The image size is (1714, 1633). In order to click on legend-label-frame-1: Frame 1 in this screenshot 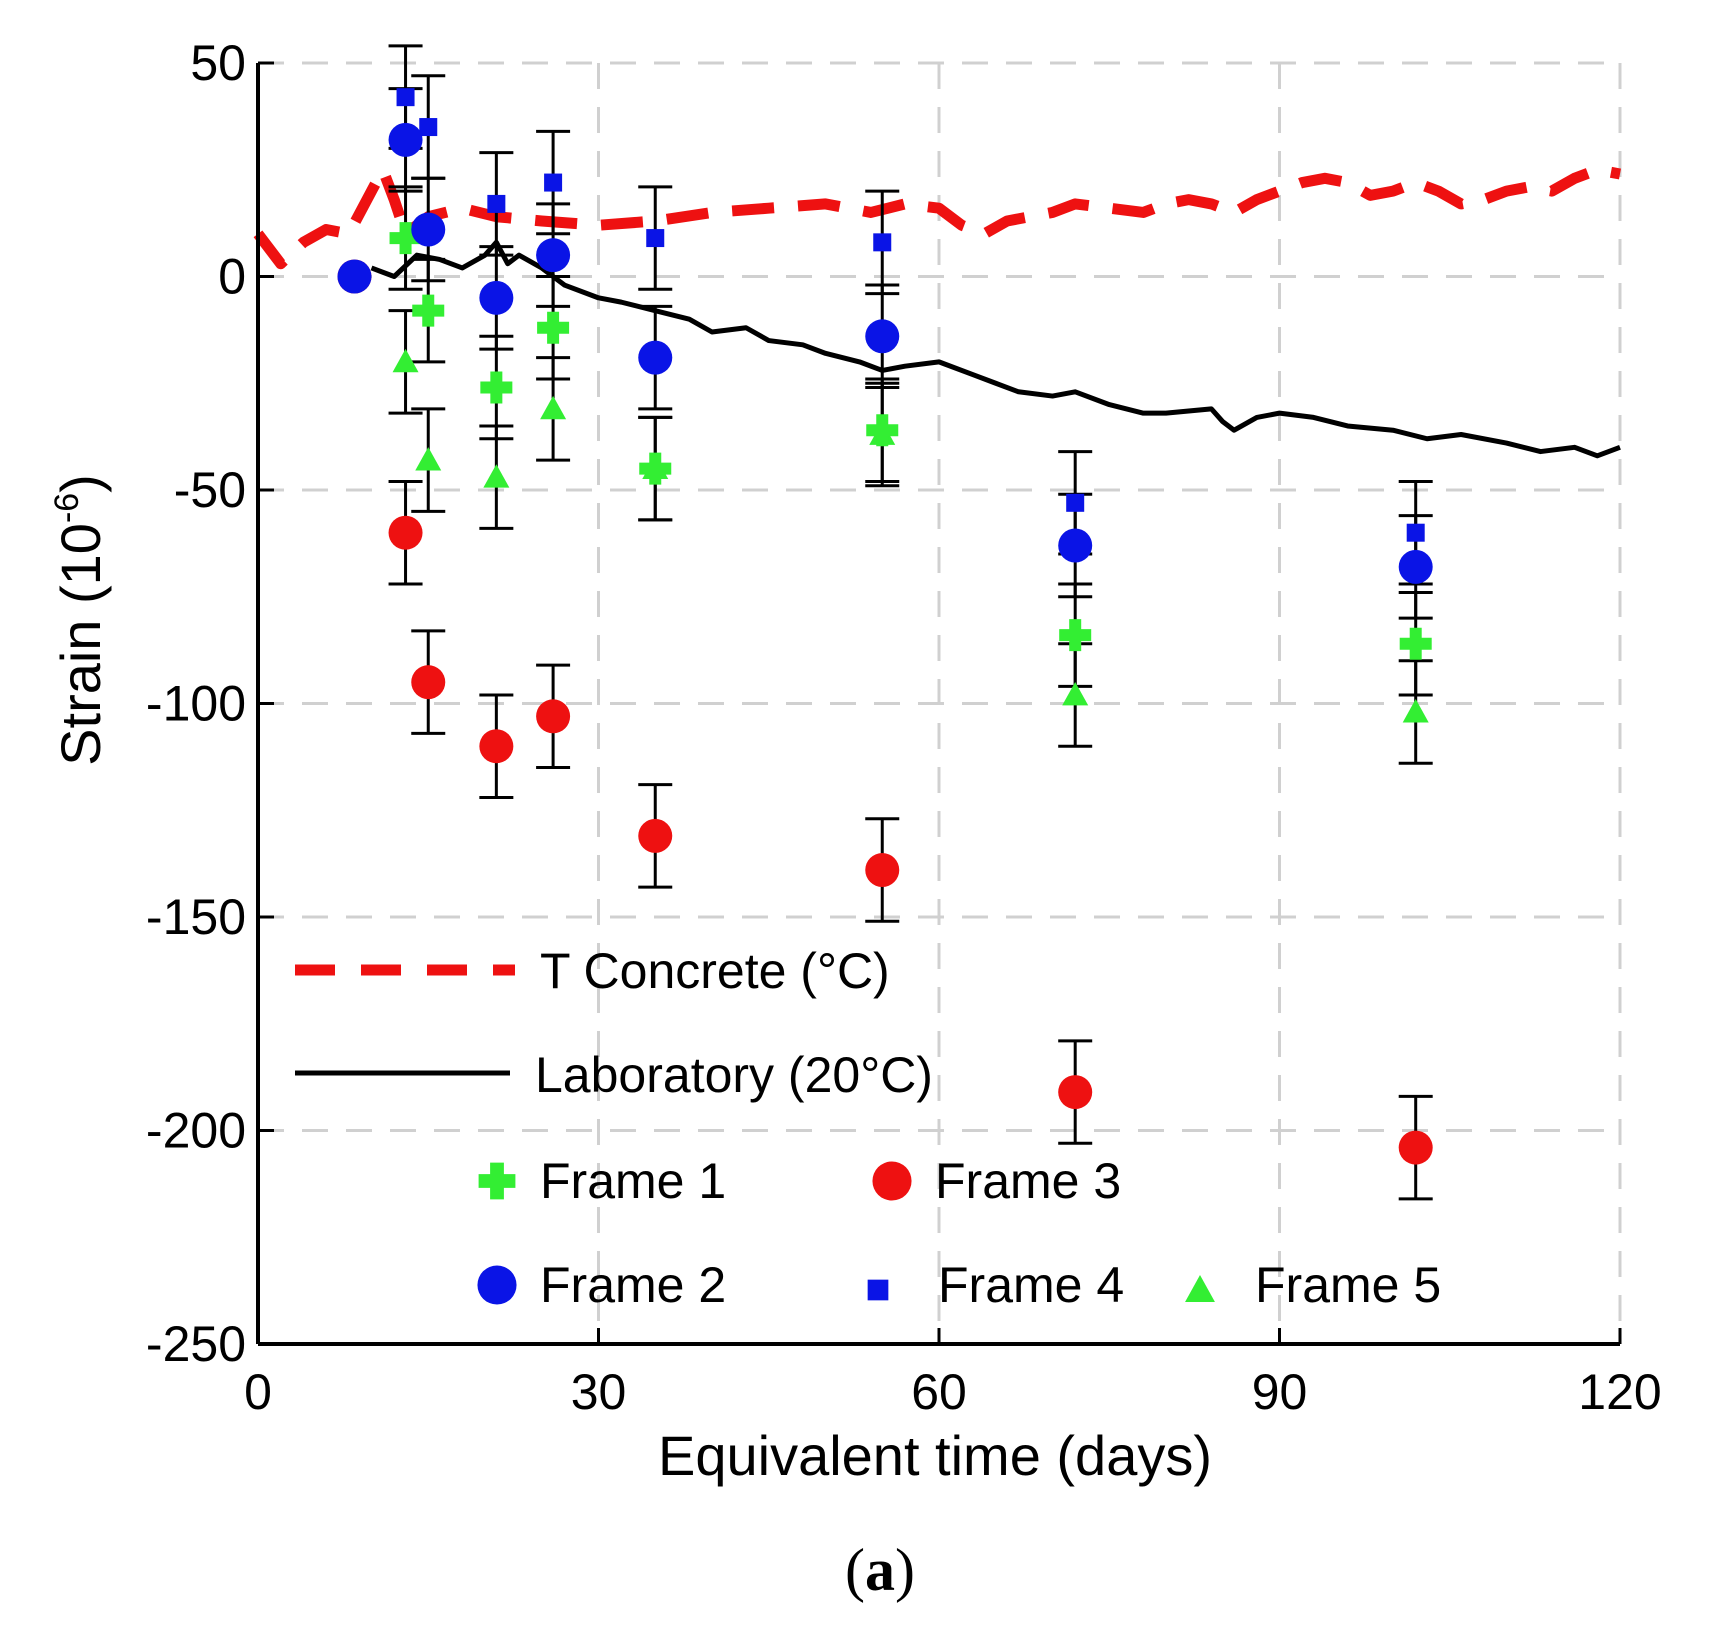, I will do `click(633, 1181)`.